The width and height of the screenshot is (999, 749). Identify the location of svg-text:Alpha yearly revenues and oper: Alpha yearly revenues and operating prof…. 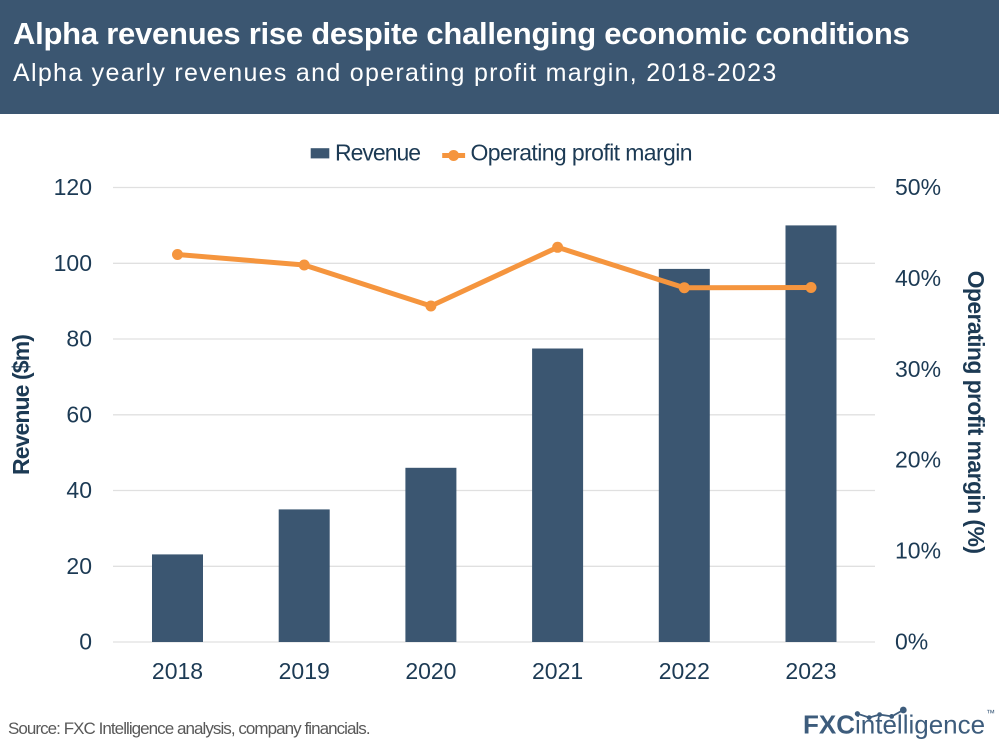
(395, 73).